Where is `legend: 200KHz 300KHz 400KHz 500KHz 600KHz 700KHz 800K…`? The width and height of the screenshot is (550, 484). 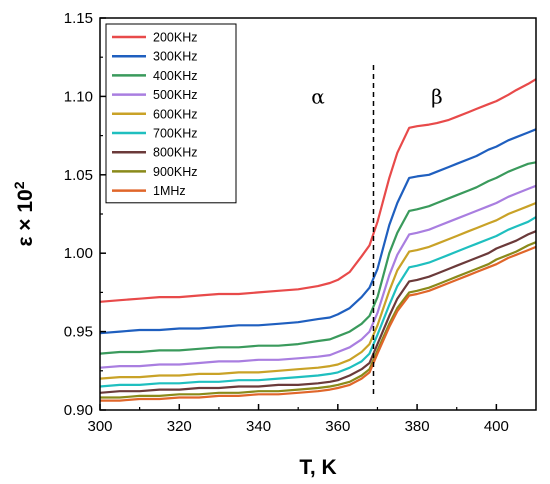
legend: 200KHz 300KHz 400KHz 500KHz 600KHz 700KHz 800K… is located at coordinates (171, 113).